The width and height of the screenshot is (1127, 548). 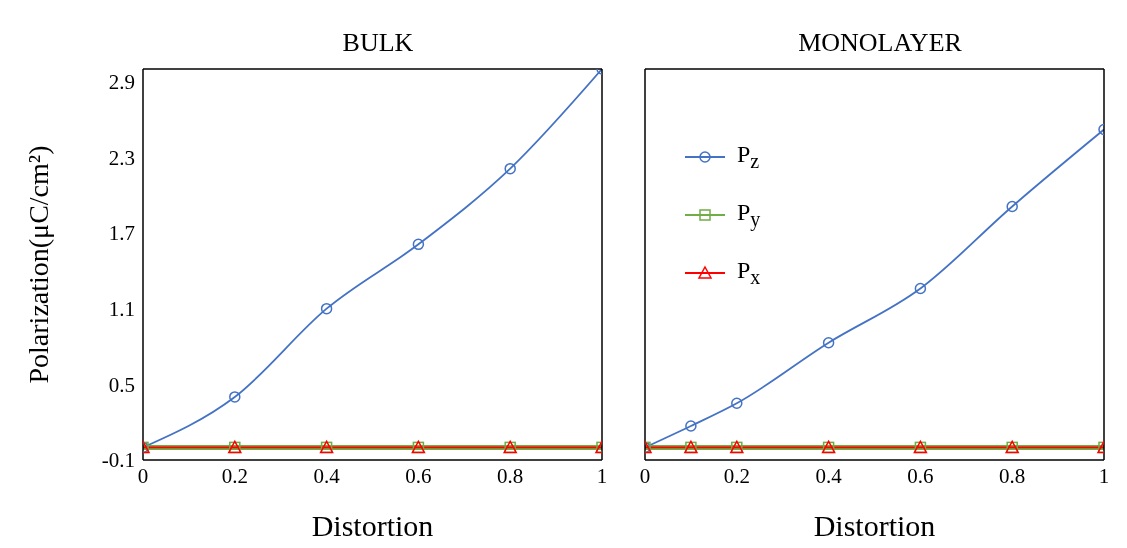 What do you see at coordinates (118, 460) in the screenshot?
I see `y-tick-label: -0.1` at bounding box center [118, 460].